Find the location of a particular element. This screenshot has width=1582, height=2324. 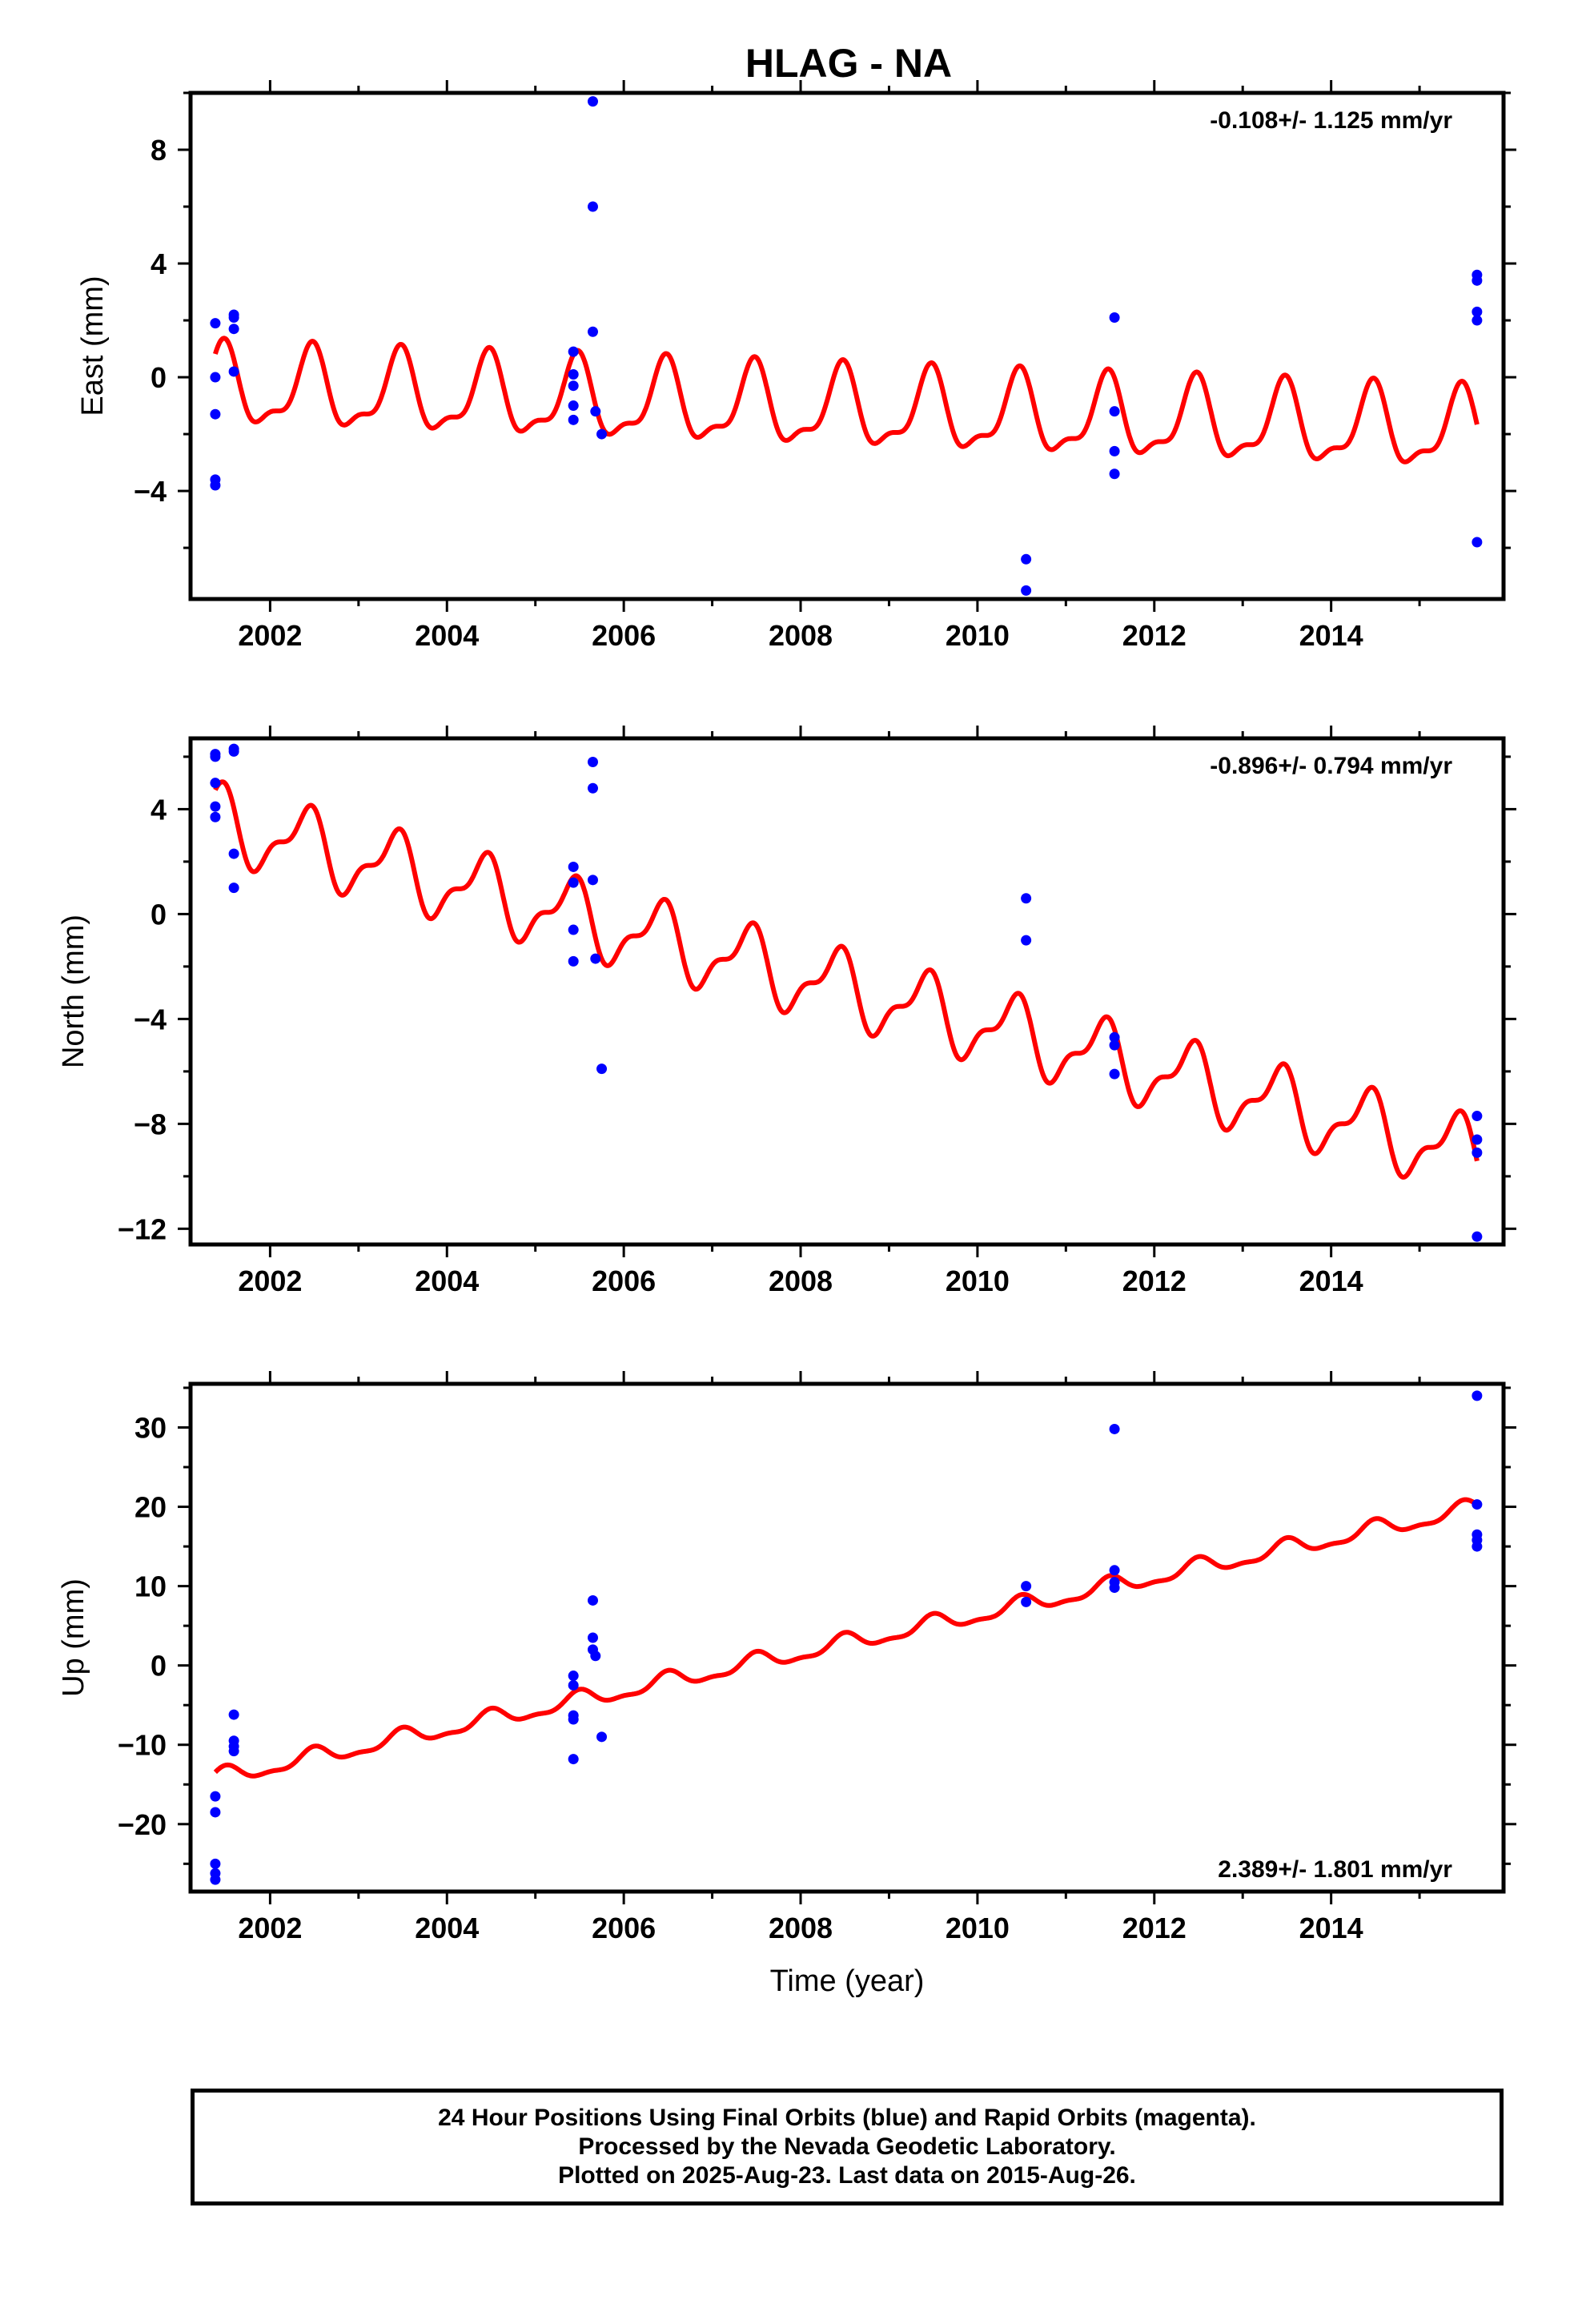

y-tick-label: −20 is located at coordinates (142, 1824).